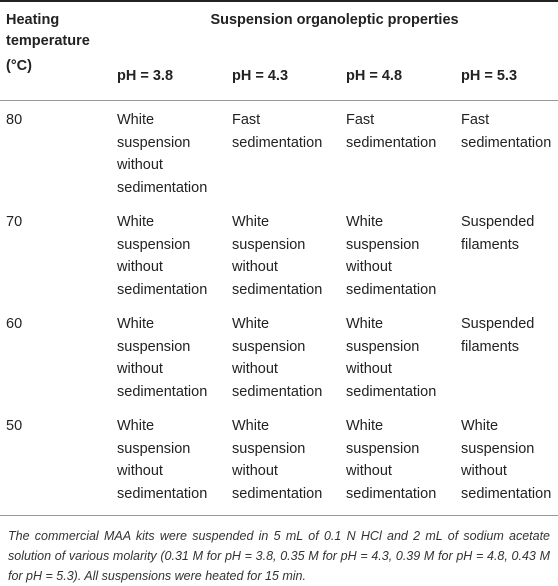 The width and height of the screenshot is (558, 586). I want to click on temperature-cell: 50, so click(55, 461).